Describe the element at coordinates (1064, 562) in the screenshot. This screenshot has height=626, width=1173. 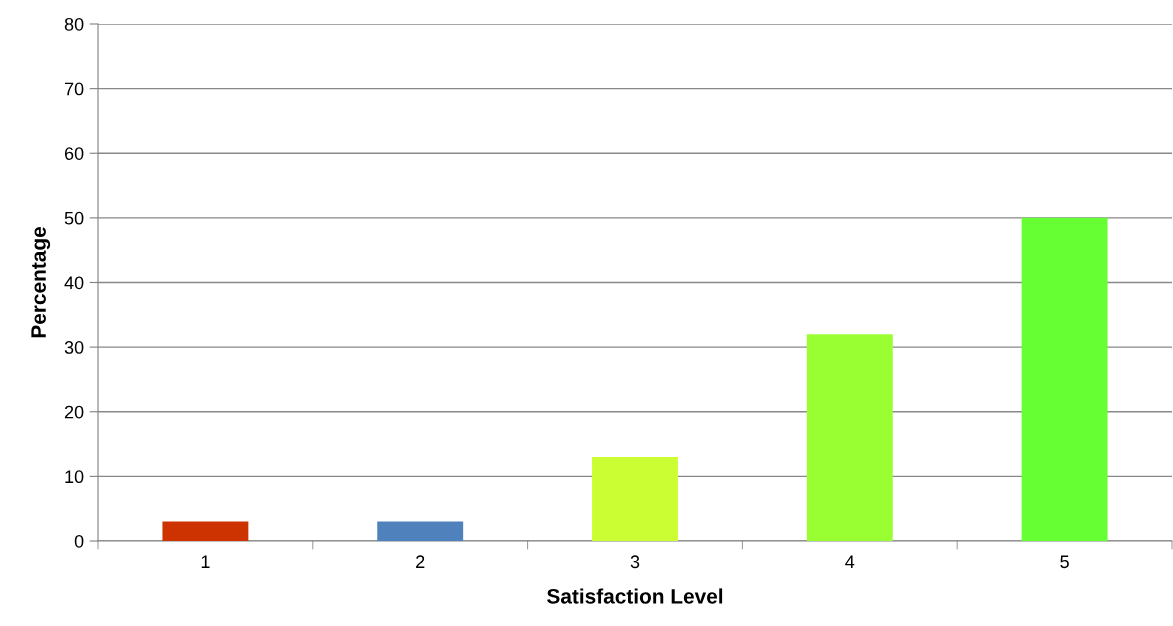
I see `x-tick-label: 5` at that location.